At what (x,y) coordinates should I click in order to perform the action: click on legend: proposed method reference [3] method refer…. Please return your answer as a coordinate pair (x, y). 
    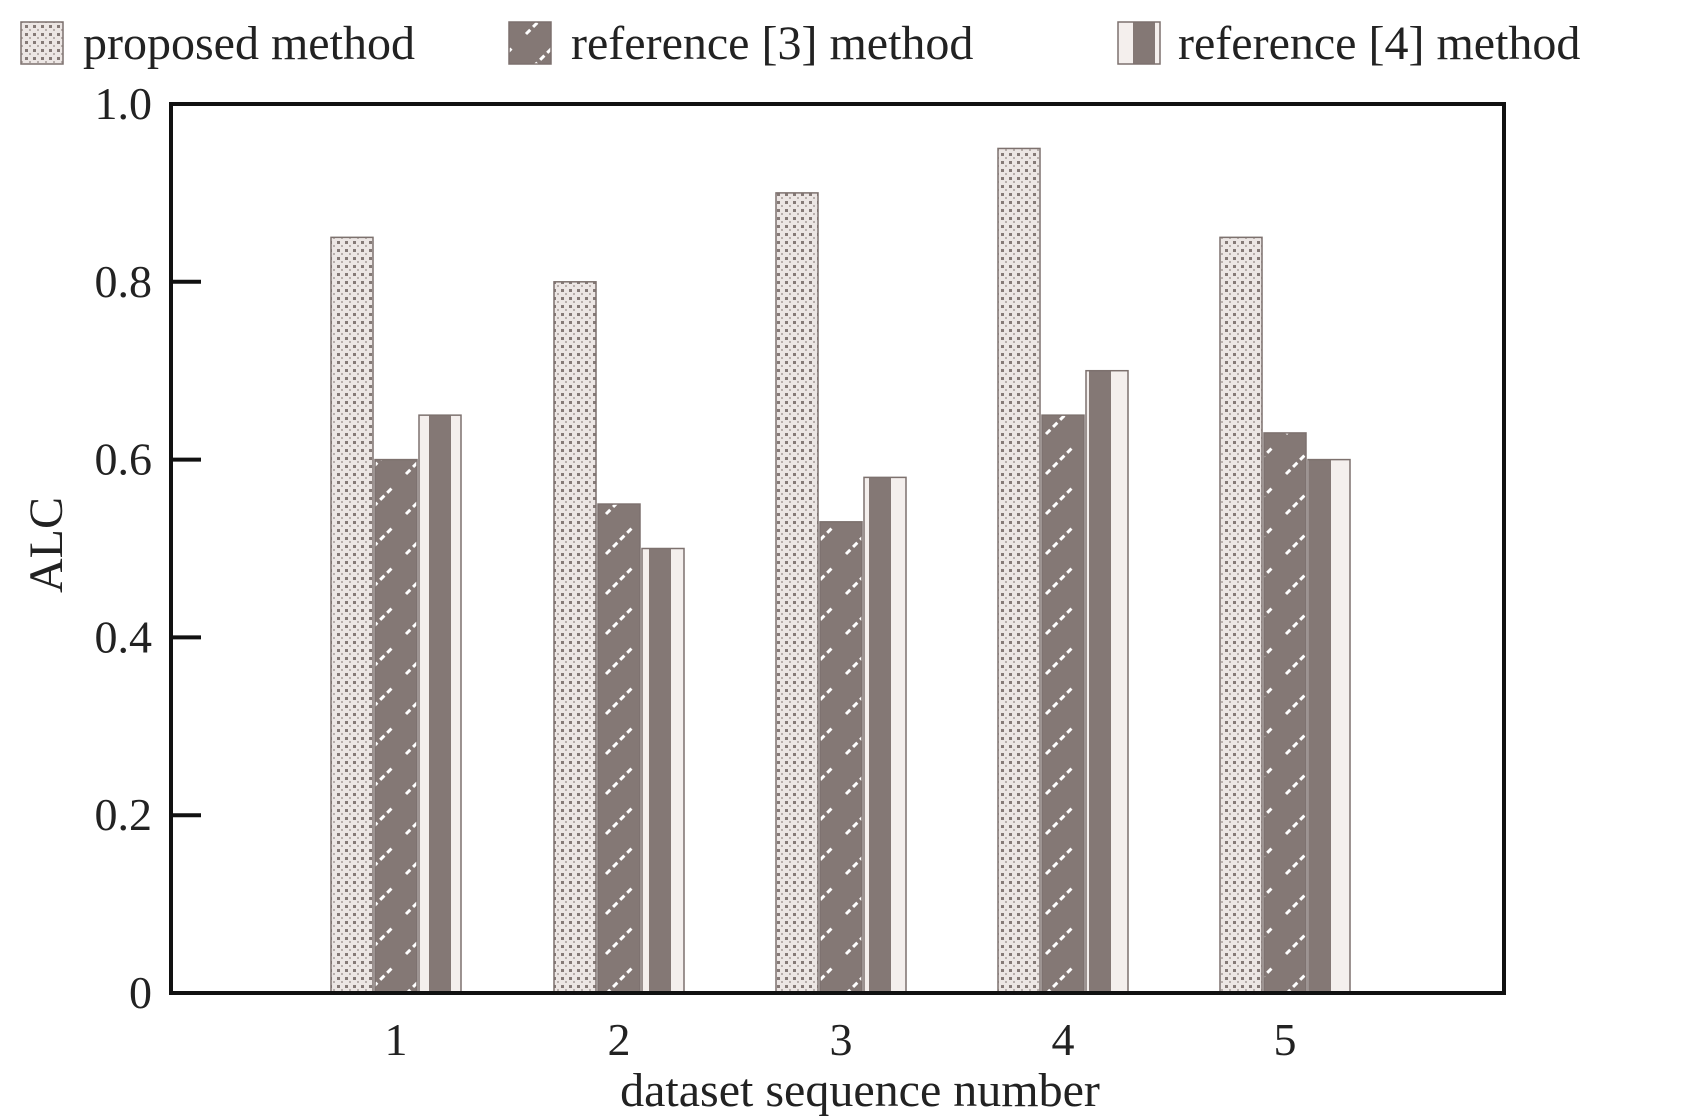
    Looking at the image, I should click on (800, 43).